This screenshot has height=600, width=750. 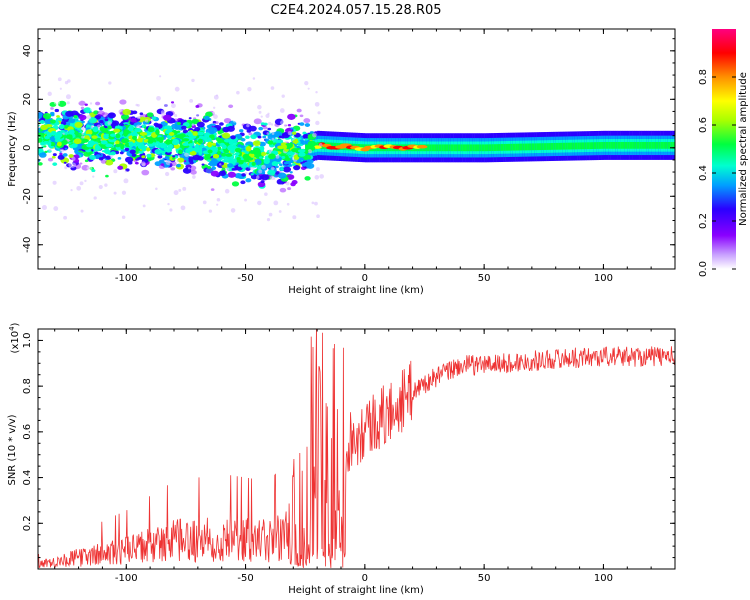 I want to click on x-tick-label: 50, so click(x=484, y=278).